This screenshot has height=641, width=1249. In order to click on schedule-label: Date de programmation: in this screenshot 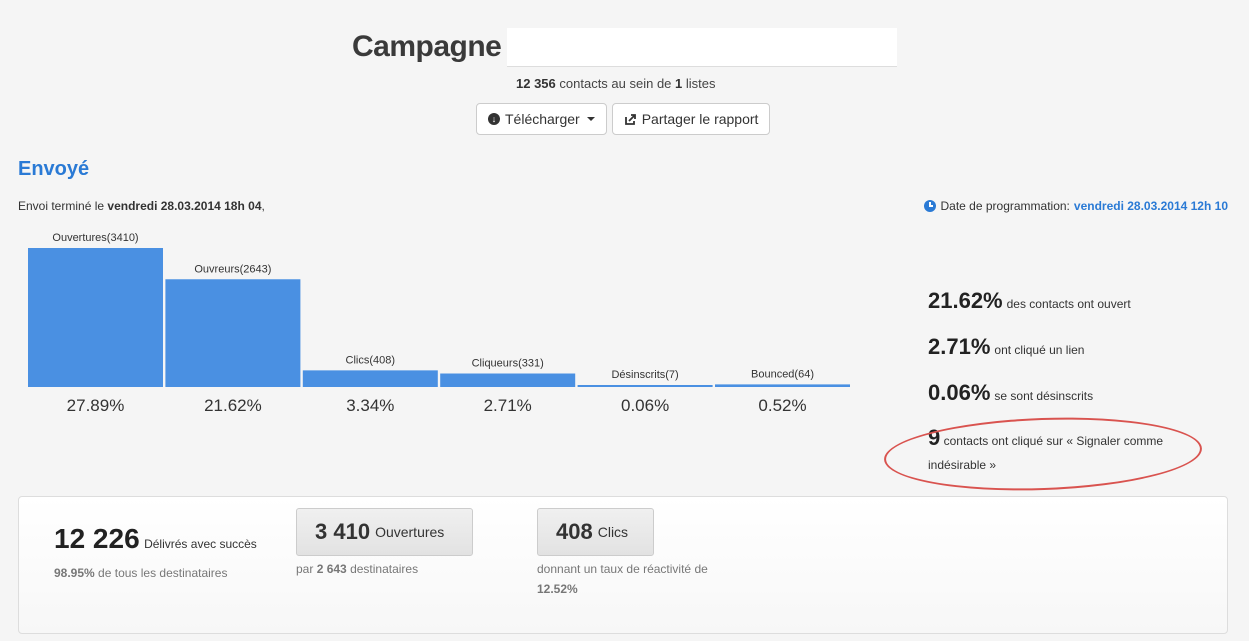, I will do `click(1005, 206)`.